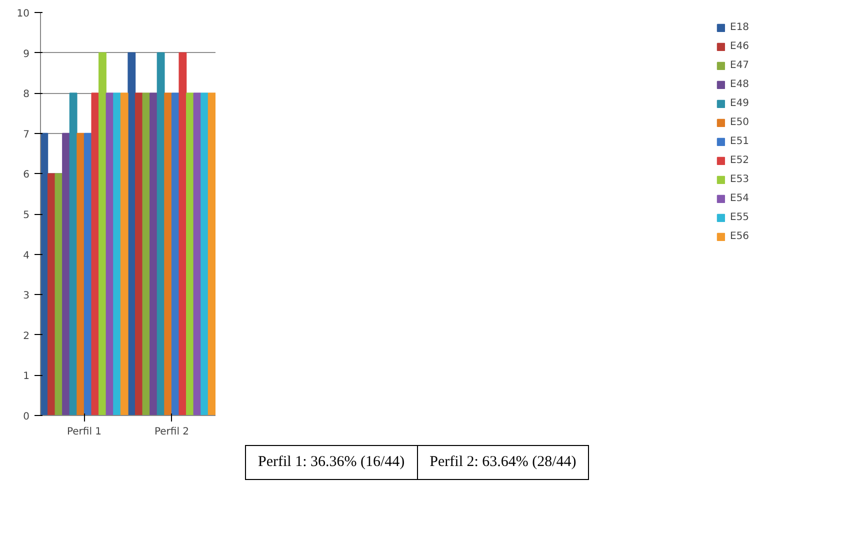 Image resolution: width=851 pixels, height=536 pixels. What do you see at coordinates (740, 236) in the screenshot?
I see `legend-label: E56` at bounding box center [740, 236].